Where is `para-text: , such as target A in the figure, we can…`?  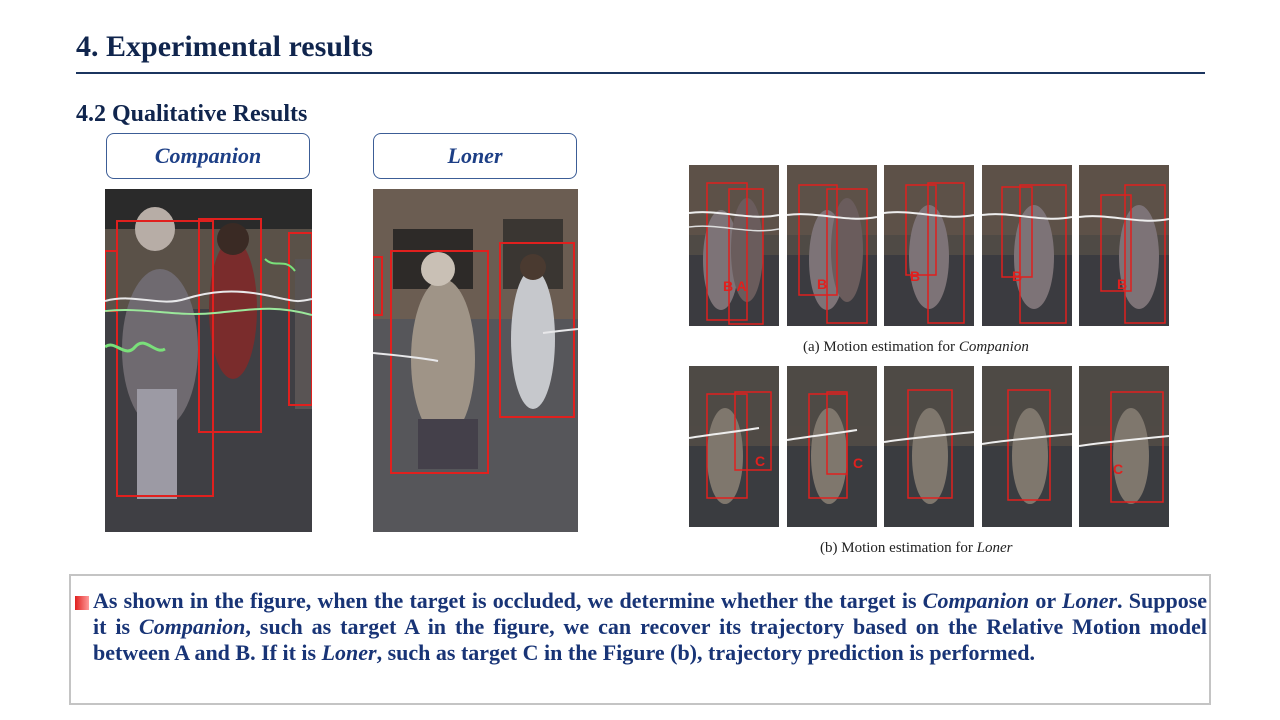 para-text: , such as target A in the figure, we can… is located at coordinates (650, 639).